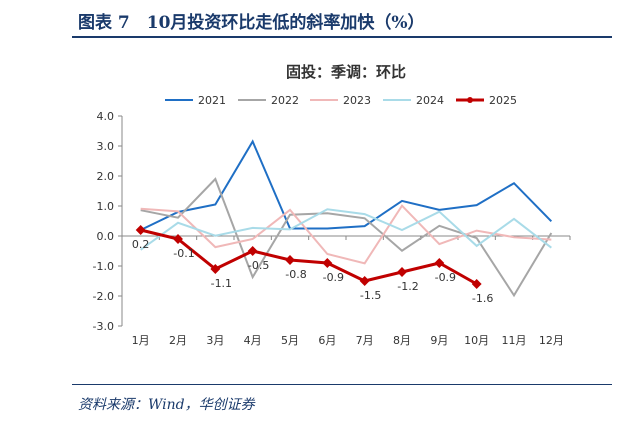  What do you see at coordinates (365, 340) in the screenshot?
I see `x-tick-label: 7月` at bounding box center [365, 340].